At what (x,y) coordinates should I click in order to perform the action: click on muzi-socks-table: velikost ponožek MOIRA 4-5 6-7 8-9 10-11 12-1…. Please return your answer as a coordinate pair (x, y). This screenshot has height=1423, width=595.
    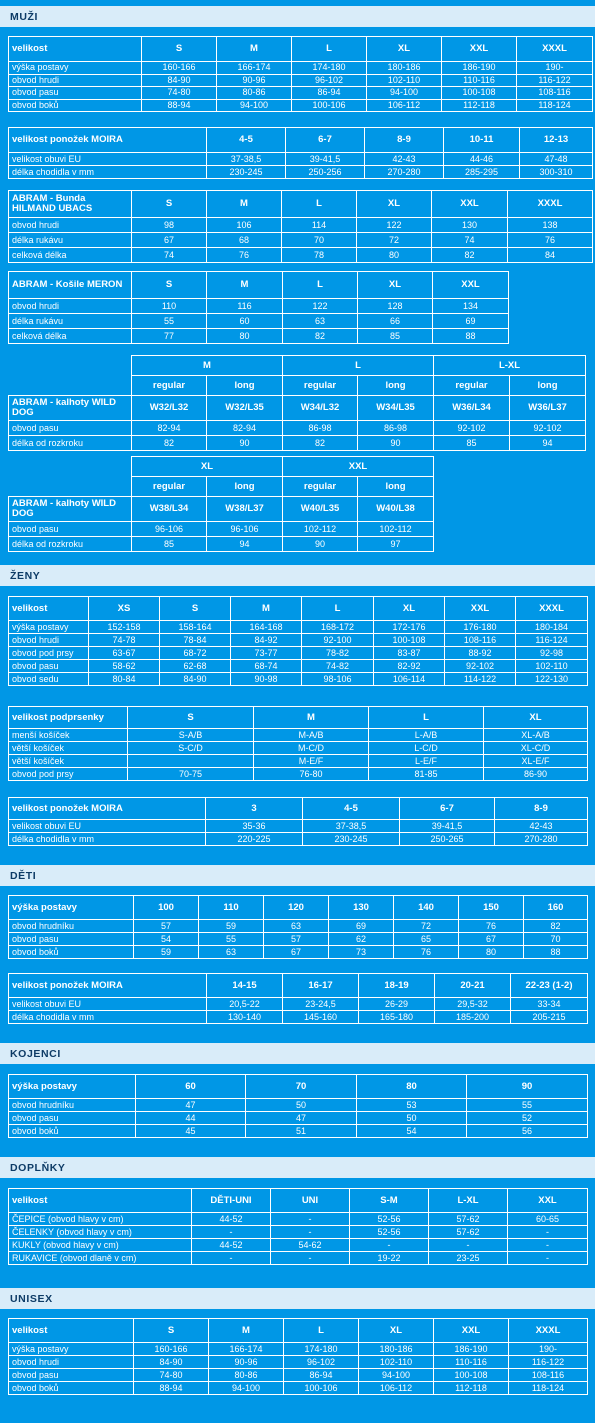
    Looking at the image, I should click on (300, 153).